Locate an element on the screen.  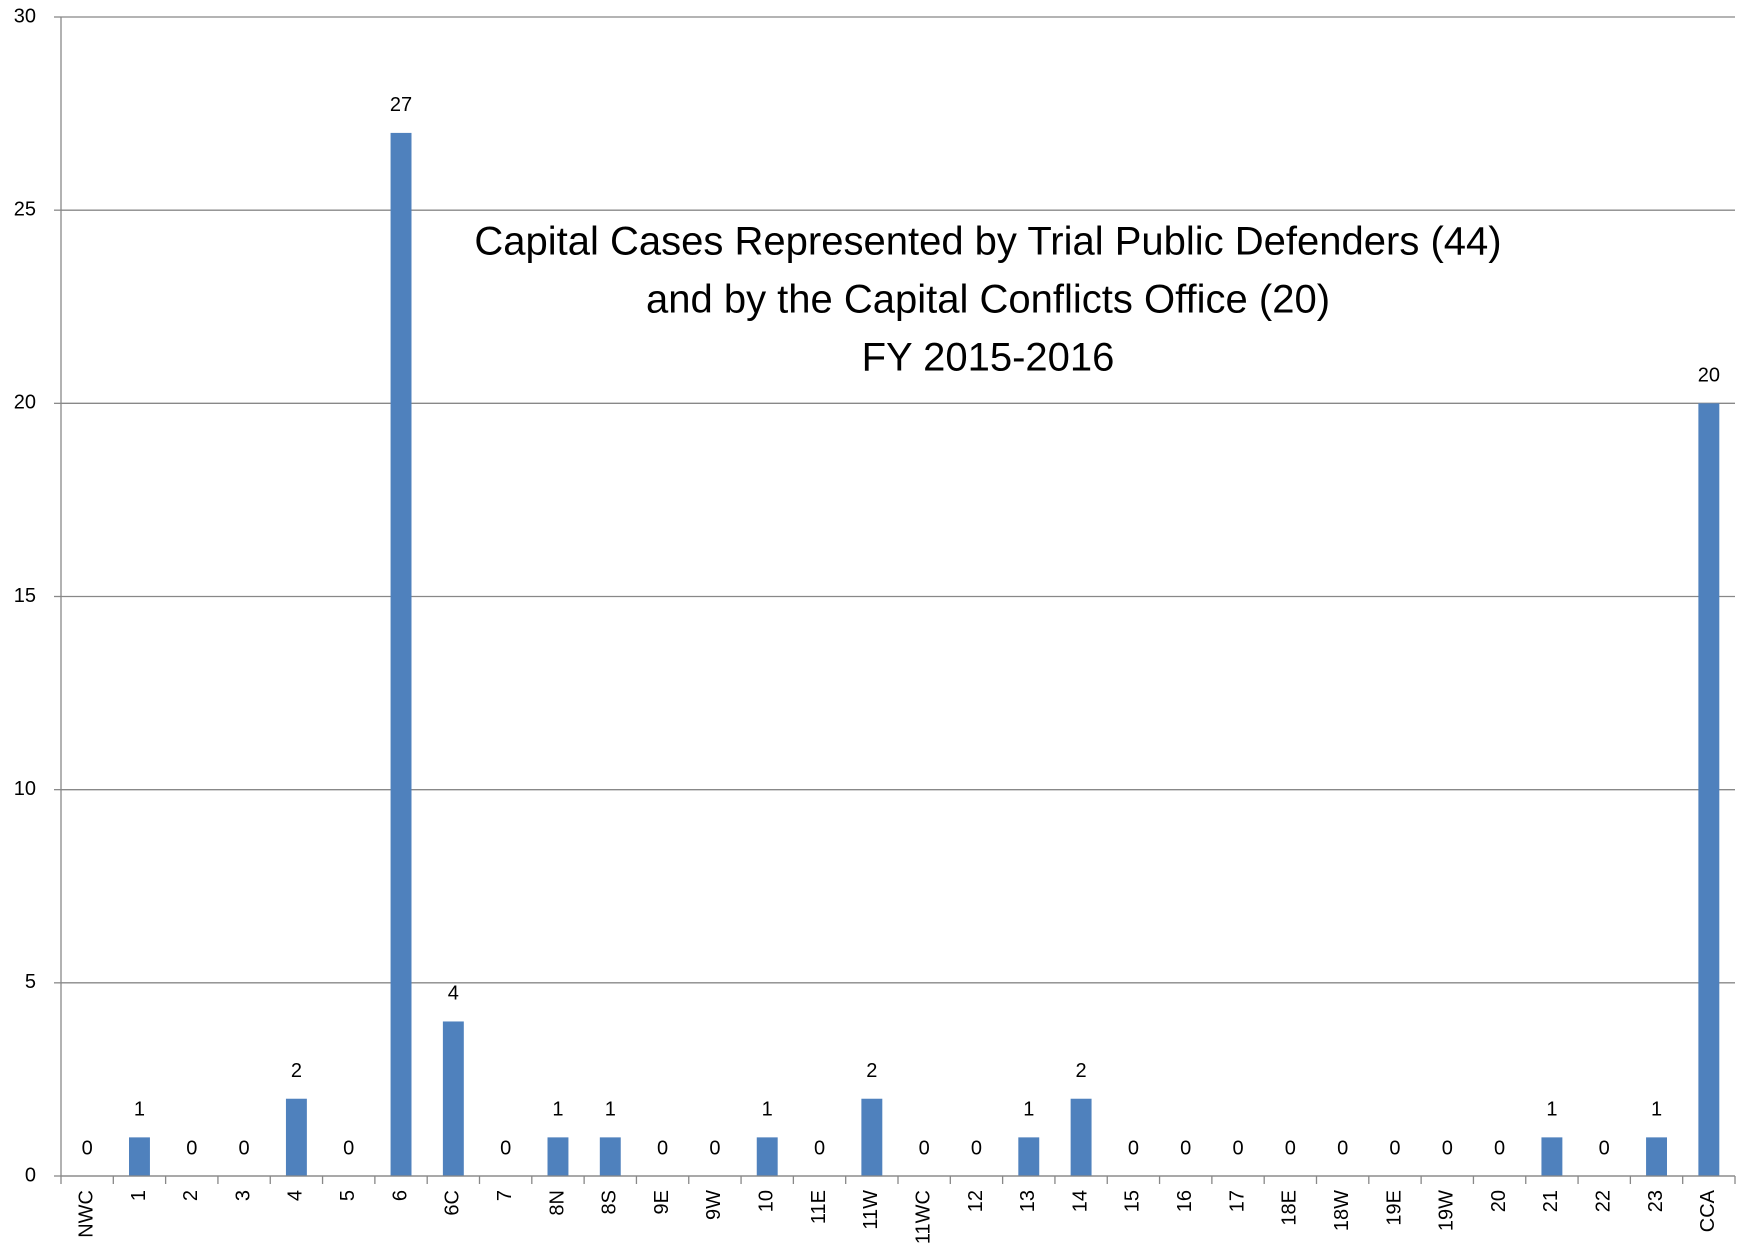
data-label: 4 is located at coordinates (453, 994).